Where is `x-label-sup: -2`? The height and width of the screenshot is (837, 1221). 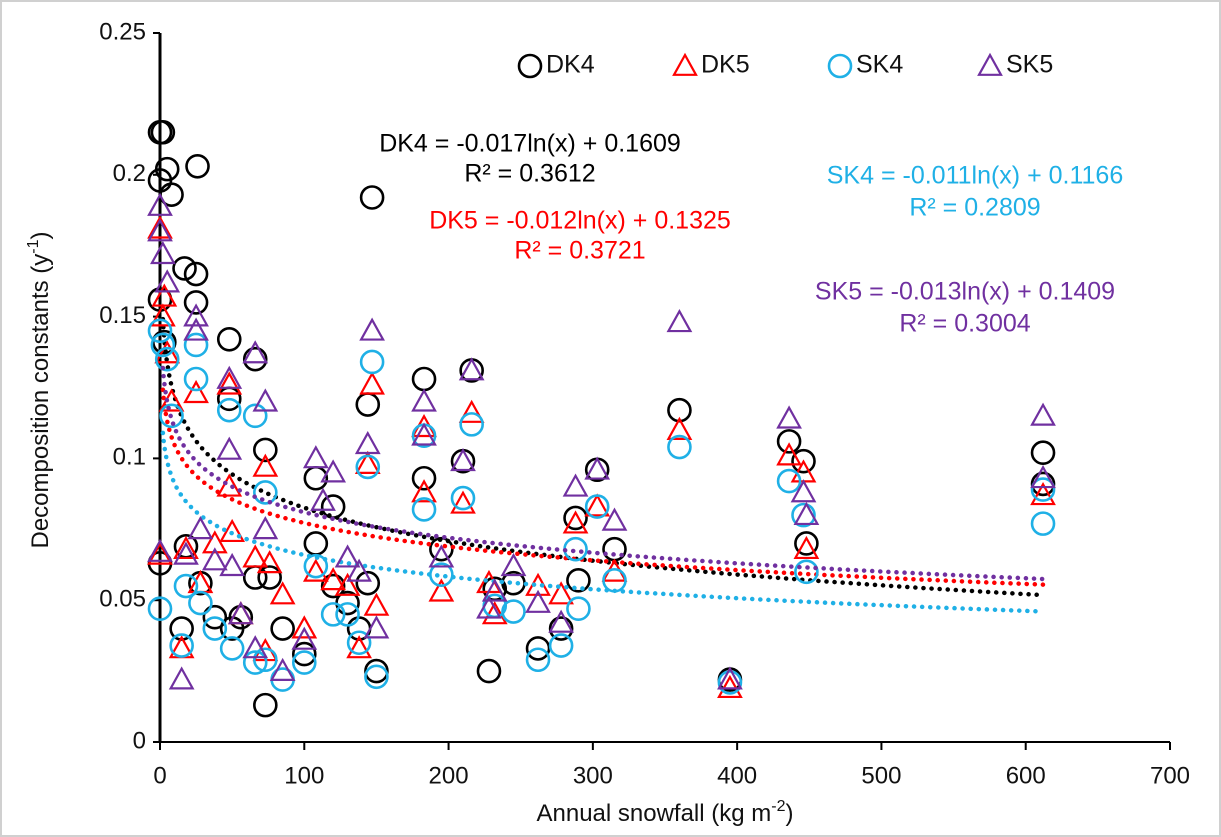
x-label-sup: -2 is located at coordinates (778, 806).